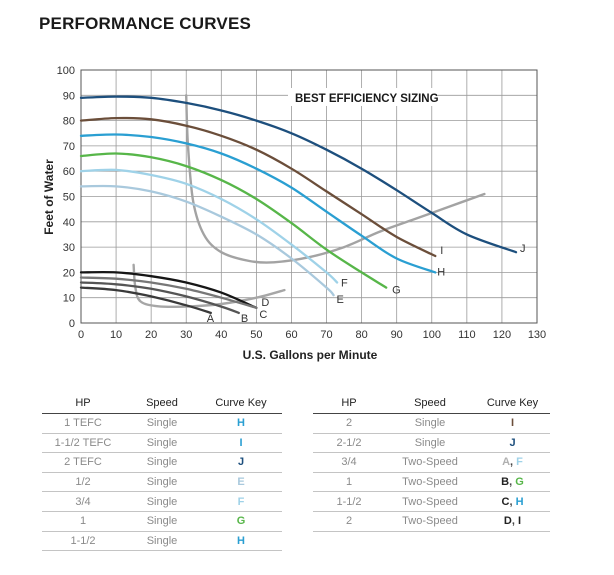 The height and width of the screenshot is (575, 614). What do you see at coordinates (396, 291) in the screenshot?
I see `series-label-g: G` at bounding box center [396, 291].